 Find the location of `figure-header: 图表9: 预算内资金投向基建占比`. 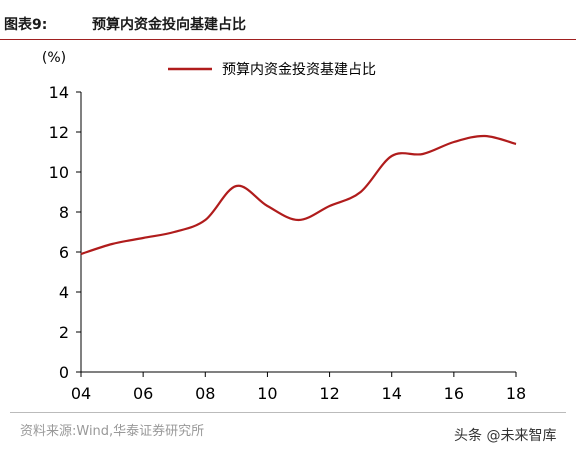

figure-header: 图表9: 预算内资金投向基建占比 is located at coordinates (288, 20).